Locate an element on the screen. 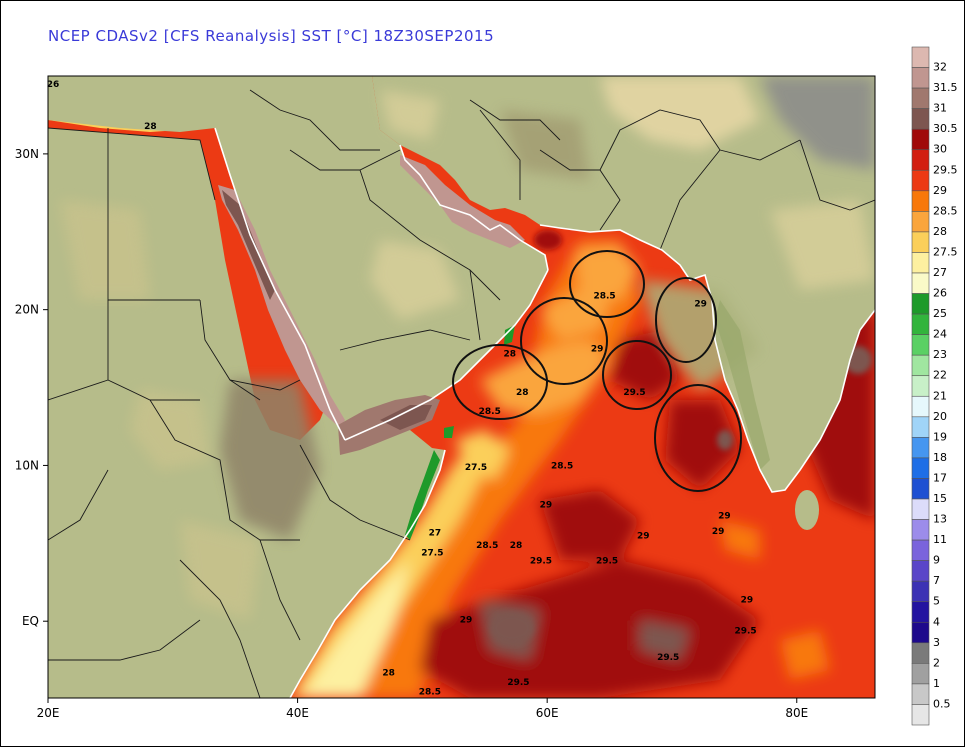  oman-coast-cool-patch is located at coordinates (509, 335).